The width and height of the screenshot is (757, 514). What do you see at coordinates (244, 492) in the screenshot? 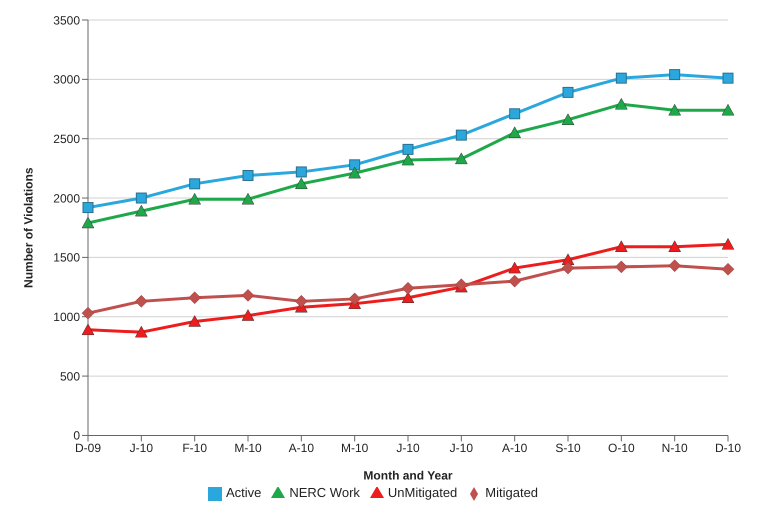
I see `legend-label: Active` at bounding box center [244, 492].